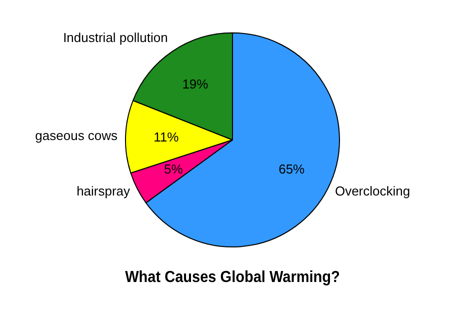 This screenshot has width=465, height=315. I want to click on data-label: 5%, so click(174, 169).